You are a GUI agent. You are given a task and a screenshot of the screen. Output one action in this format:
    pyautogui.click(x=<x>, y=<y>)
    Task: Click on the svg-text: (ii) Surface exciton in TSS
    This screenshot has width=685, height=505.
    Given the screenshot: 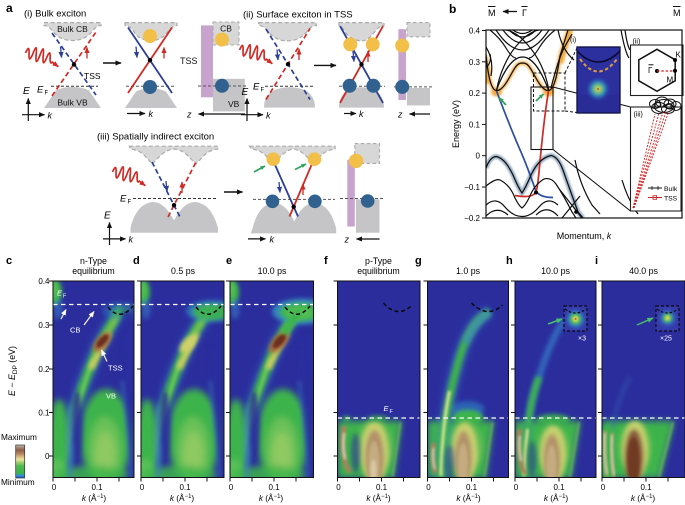 What is the action you would take?
    pyautogui.click(x=298, y=15)
    